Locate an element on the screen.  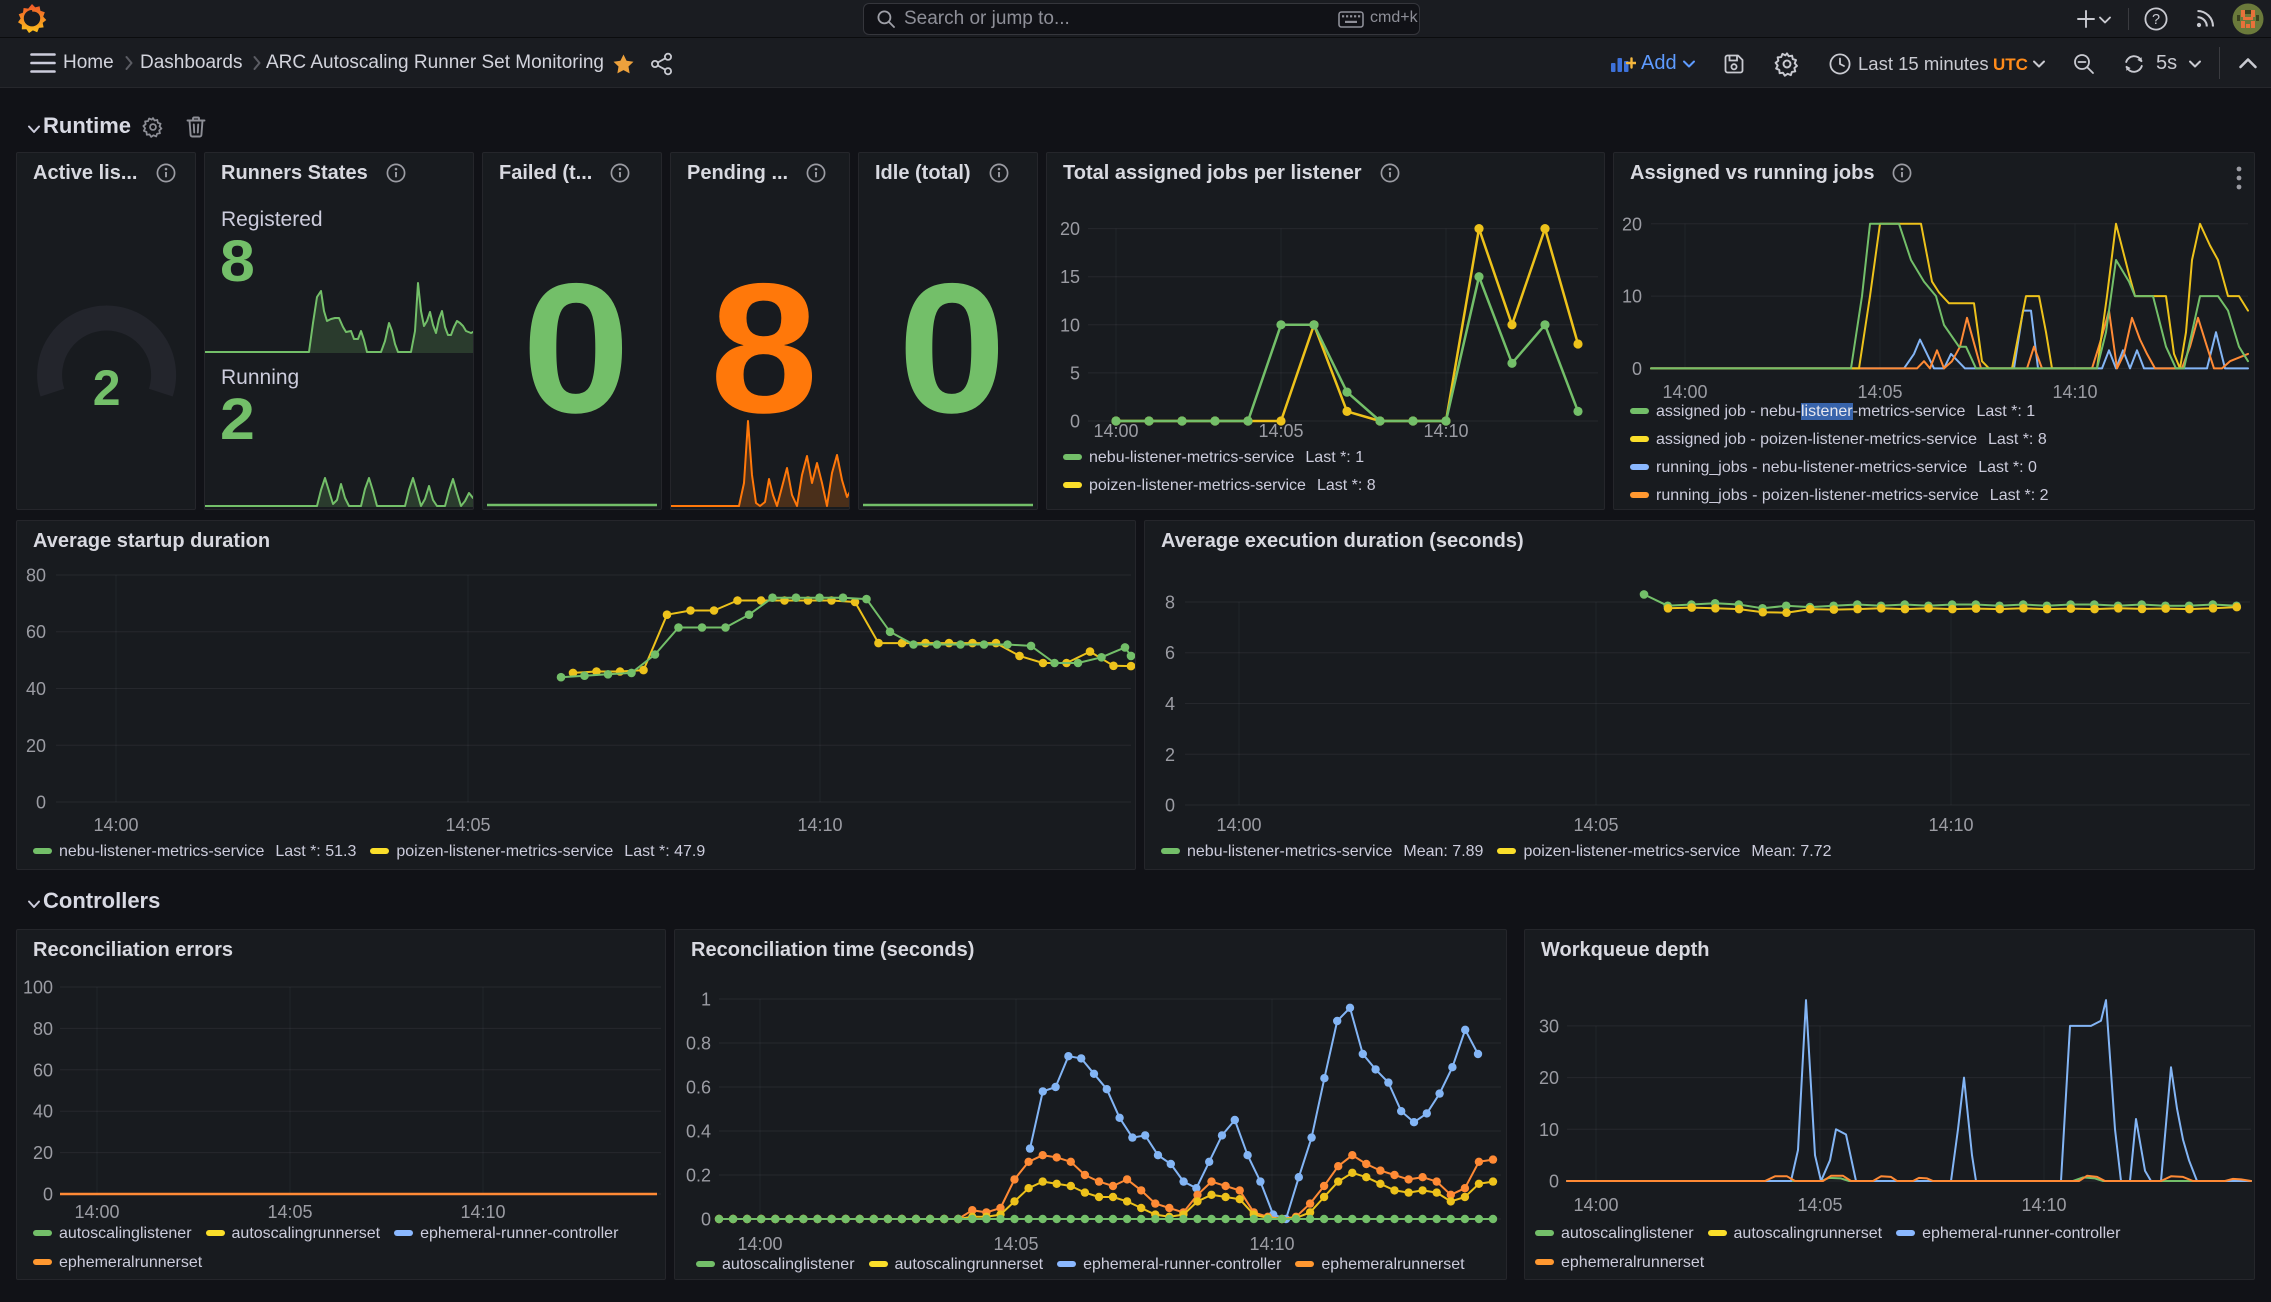
svg-text: 0.2 is located at coordinates (698, 1176).